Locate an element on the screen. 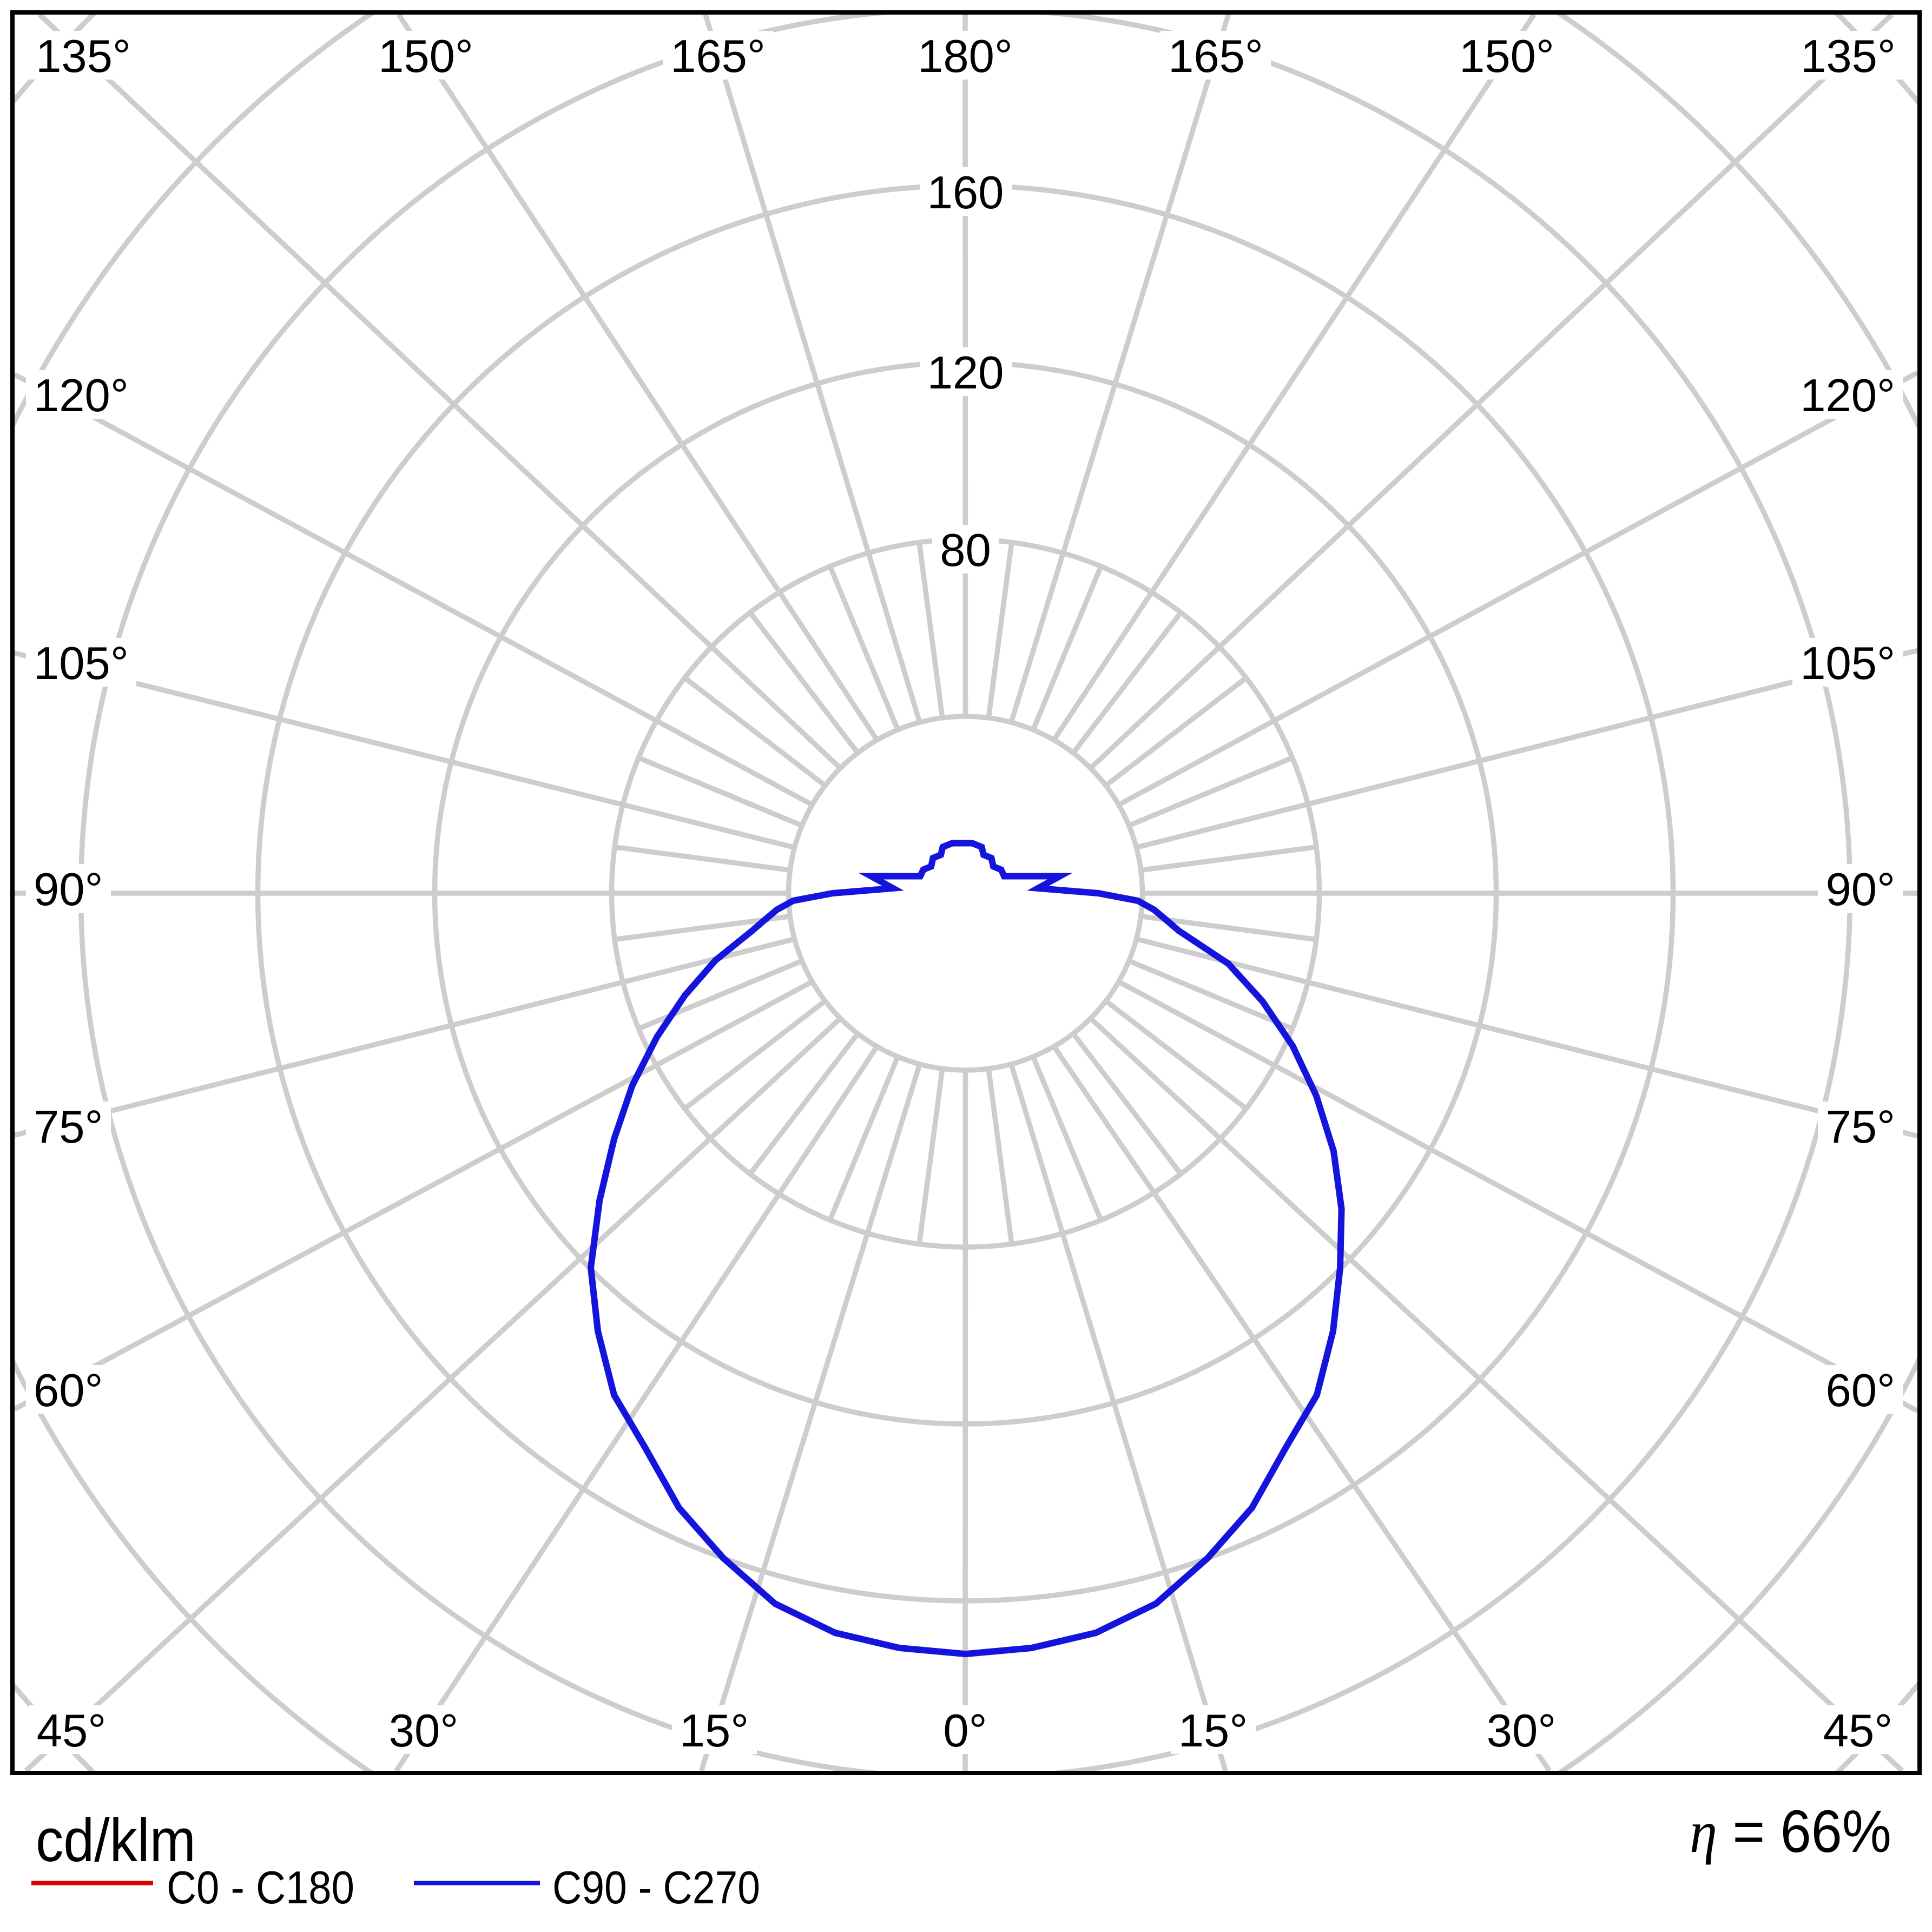 Image resolution: width=1932 pixels, height=1932 pixels. svg-text: η = 66% is located at coordinates (1790, 1831).